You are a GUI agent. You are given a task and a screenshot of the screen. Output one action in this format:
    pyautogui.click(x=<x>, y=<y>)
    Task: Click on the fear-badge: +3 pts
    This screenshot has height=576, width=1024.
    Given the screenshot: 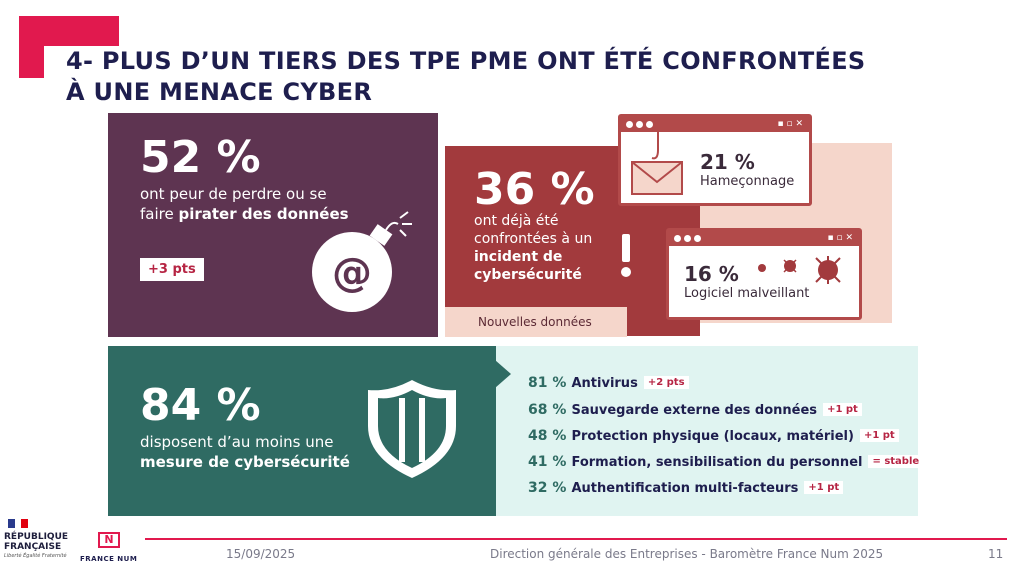 What is the action you would take?
    pyautogui.click(x=172, y=269)
    